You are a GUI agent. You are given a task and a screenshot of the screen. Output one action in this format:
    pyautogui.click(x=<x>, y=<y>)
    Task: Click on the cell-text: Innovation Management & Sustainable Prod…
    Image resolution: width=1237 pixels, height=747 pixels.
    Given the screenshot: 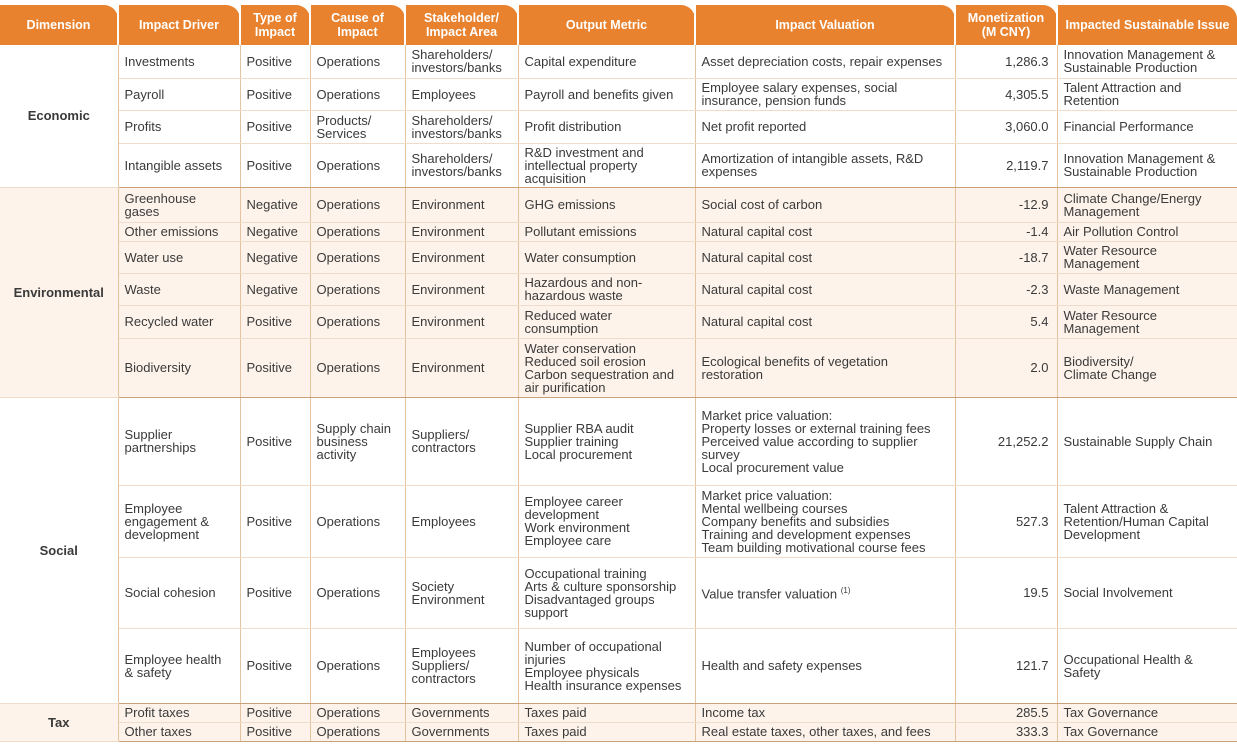 What is the action you would take?
    pyautogui.click(x=1139, y=165)
    